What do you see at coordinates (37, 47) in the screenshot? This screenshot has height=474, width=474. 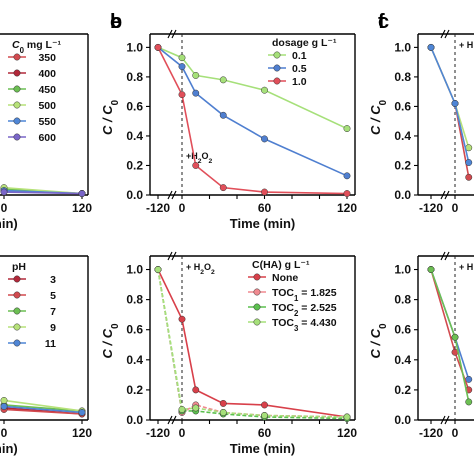 I see `legend-title-a: C0 mg L⁻¹` at bounding box center [37, 47].